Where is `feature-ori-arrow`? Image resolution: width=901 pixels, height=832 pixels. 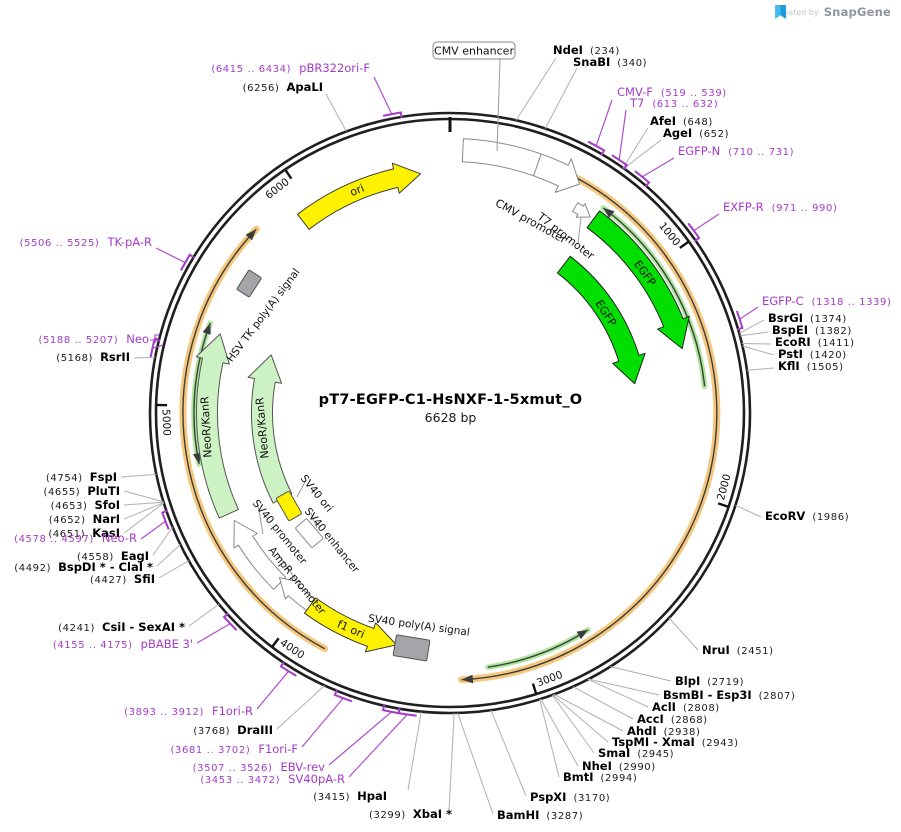
feature-ori-arrow is located at coordinates (359, 196).